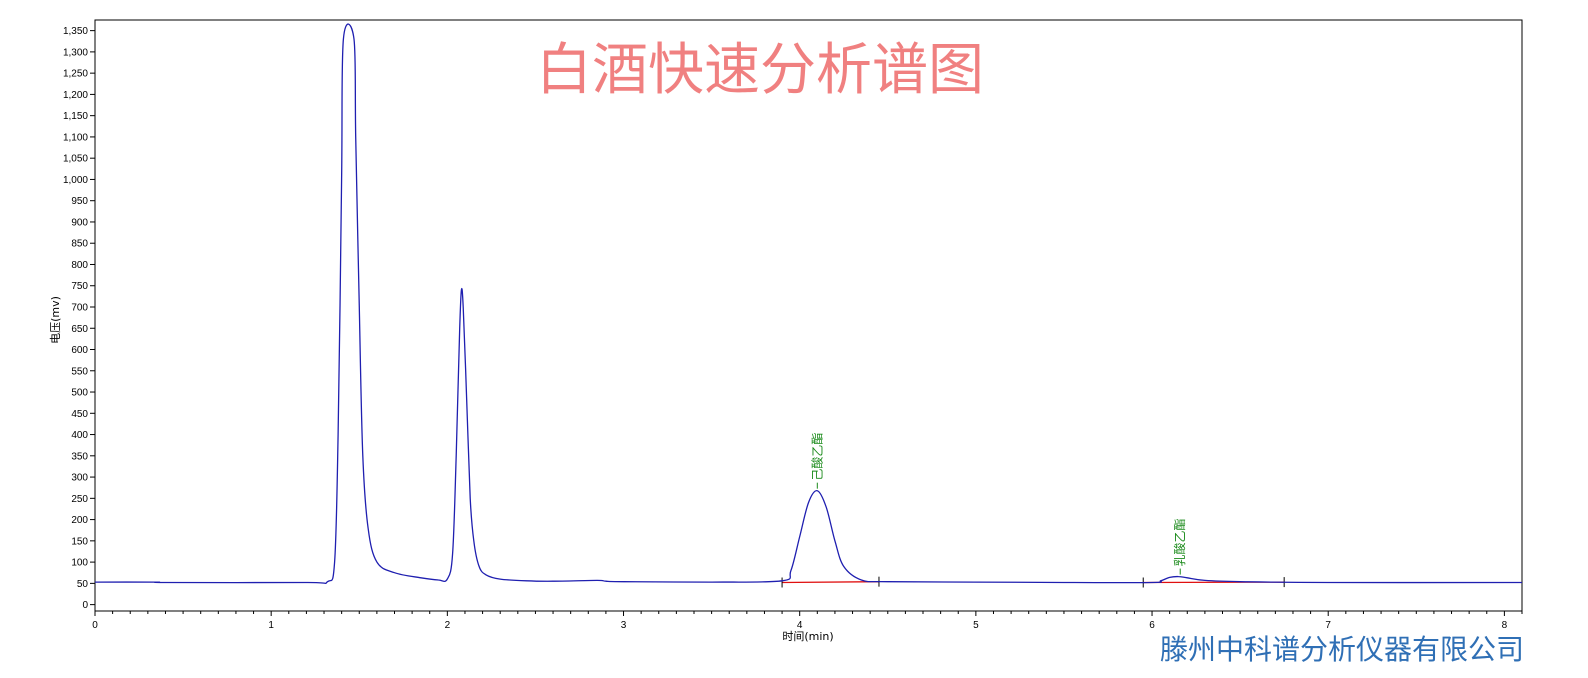 This screenshot has width=1588, height=678. What do you see at coordinates (79, 350) in the screenshot?
I see `y-tick-label: 600` at bounding box center [79, 350].